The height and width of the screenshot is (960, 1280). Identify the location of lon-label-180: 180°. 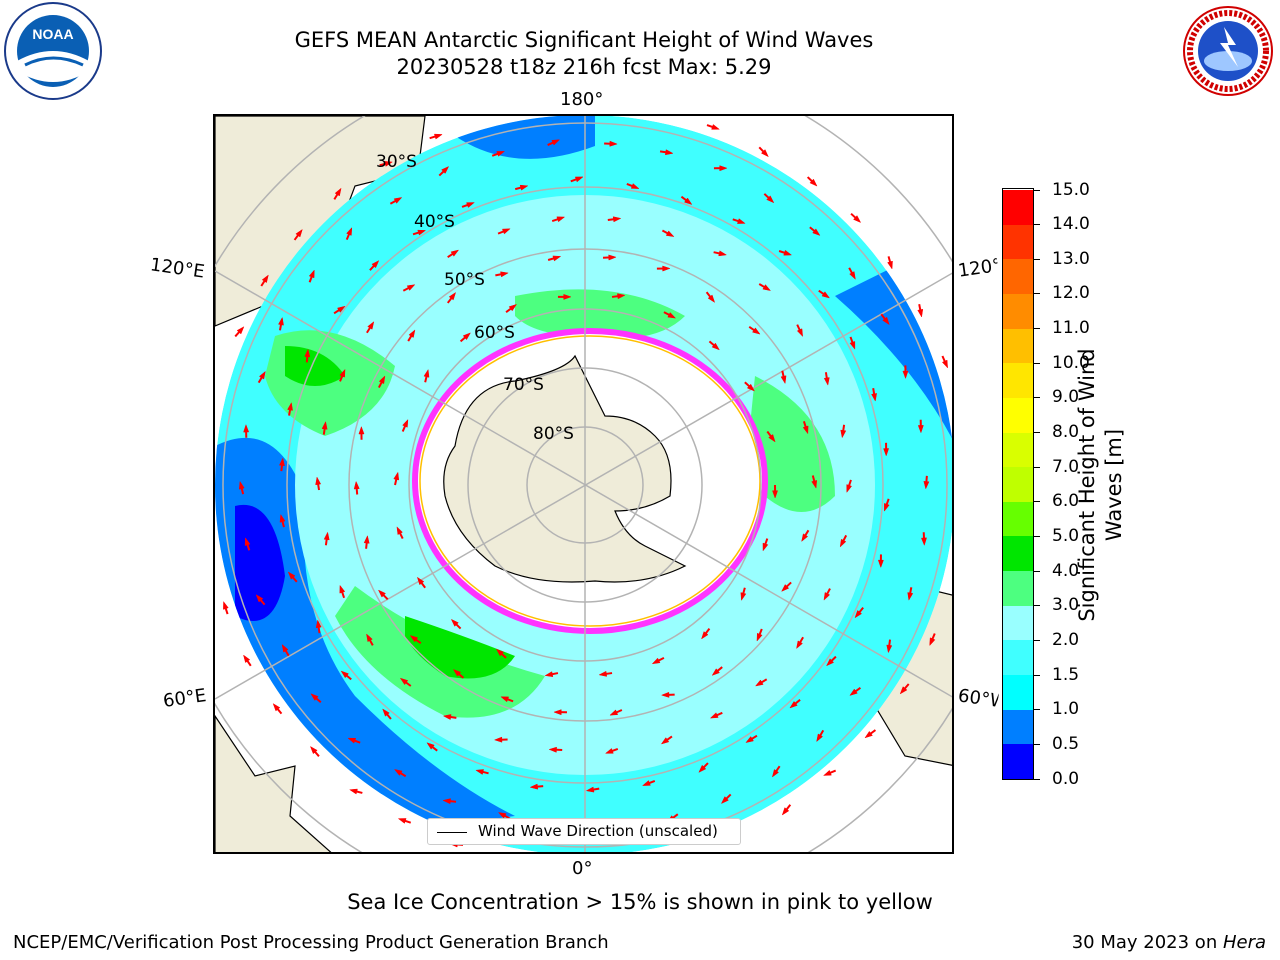
(582, 99).